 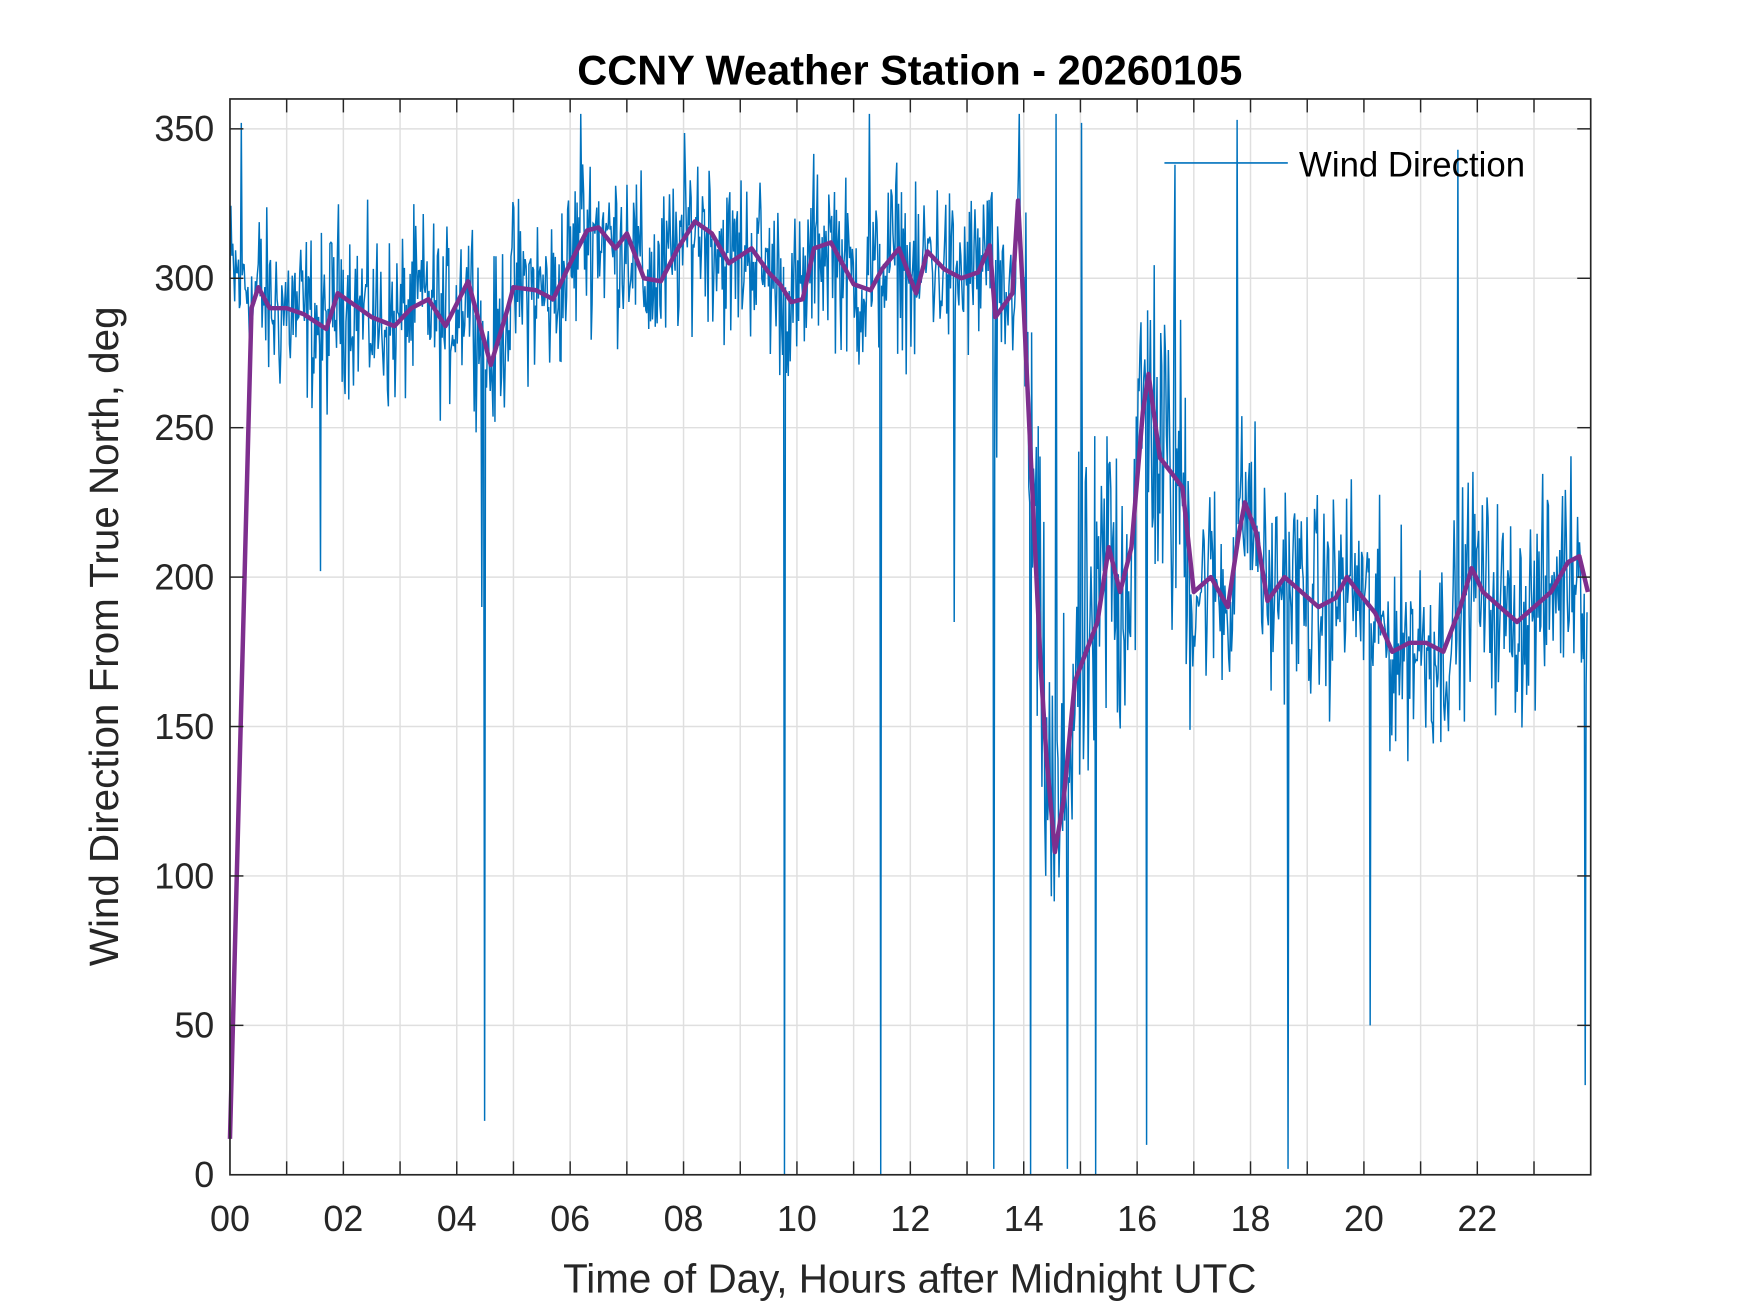 I want to click on x-tick-label: 12, so click(x=910, y=1219).